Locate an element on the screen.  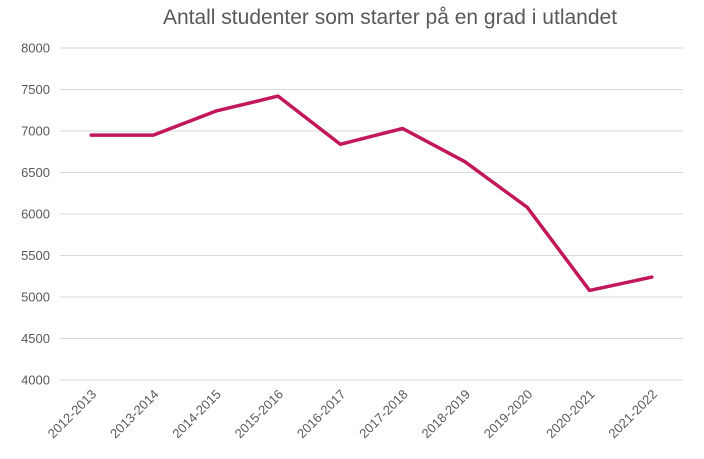
x-tick-label: 2021-2022 is located at coordinates (632, 414).